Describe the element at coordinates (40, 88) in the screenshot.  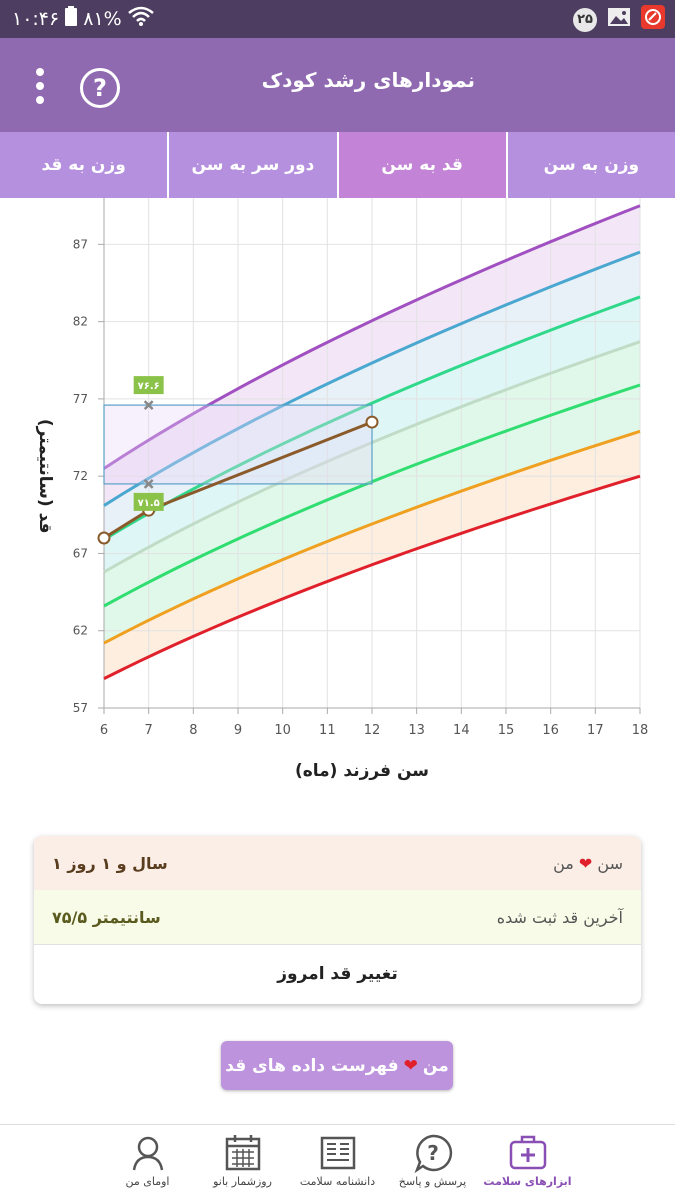
I see `overflow-menu-icon` at that location.